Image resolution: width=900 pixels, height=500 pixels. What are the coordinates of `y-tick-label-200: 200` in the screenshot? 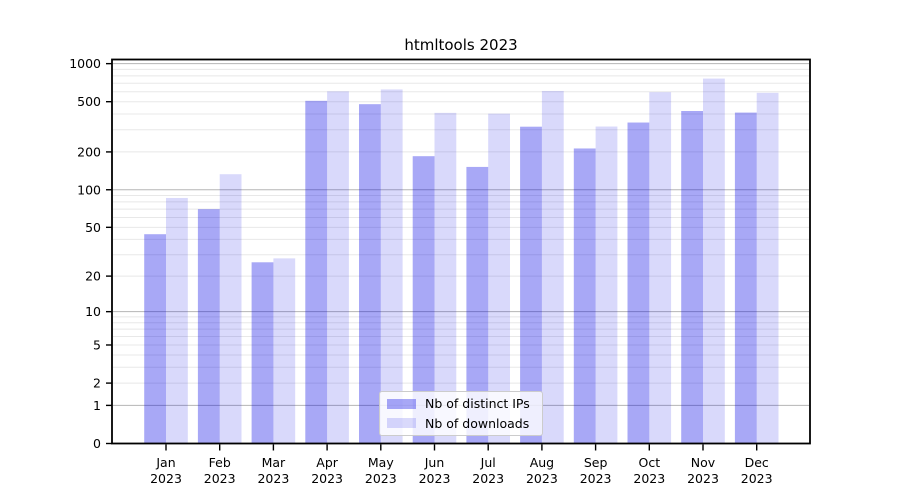 It's located at (89, 151).